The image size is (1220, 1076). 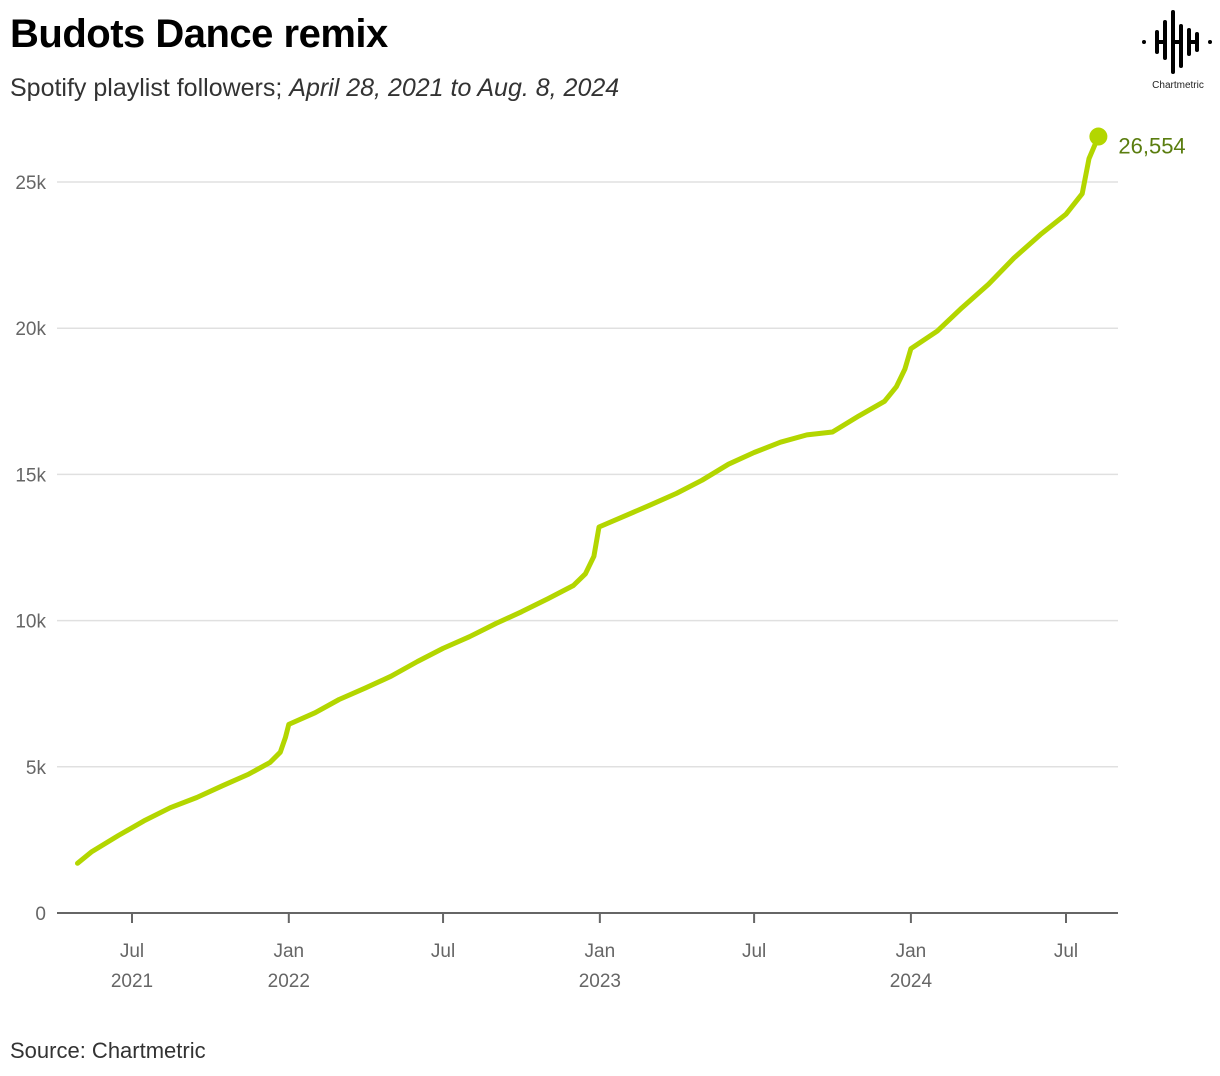 What do you see at coordinates (40, 914) in the screenshot?
I see `y-tick-label: 0` at bounding box center [40, 914].